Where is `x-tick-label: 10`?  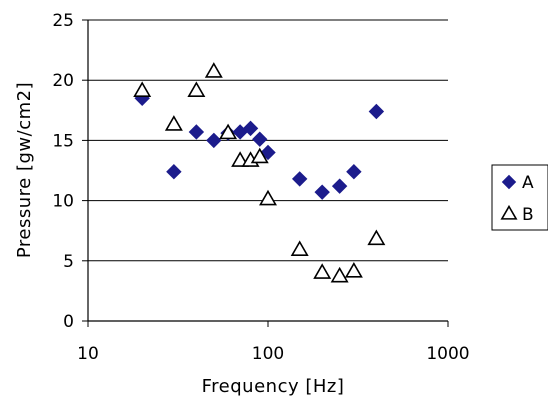
x-tick-label: 10 is located at coordinates (88, 354).